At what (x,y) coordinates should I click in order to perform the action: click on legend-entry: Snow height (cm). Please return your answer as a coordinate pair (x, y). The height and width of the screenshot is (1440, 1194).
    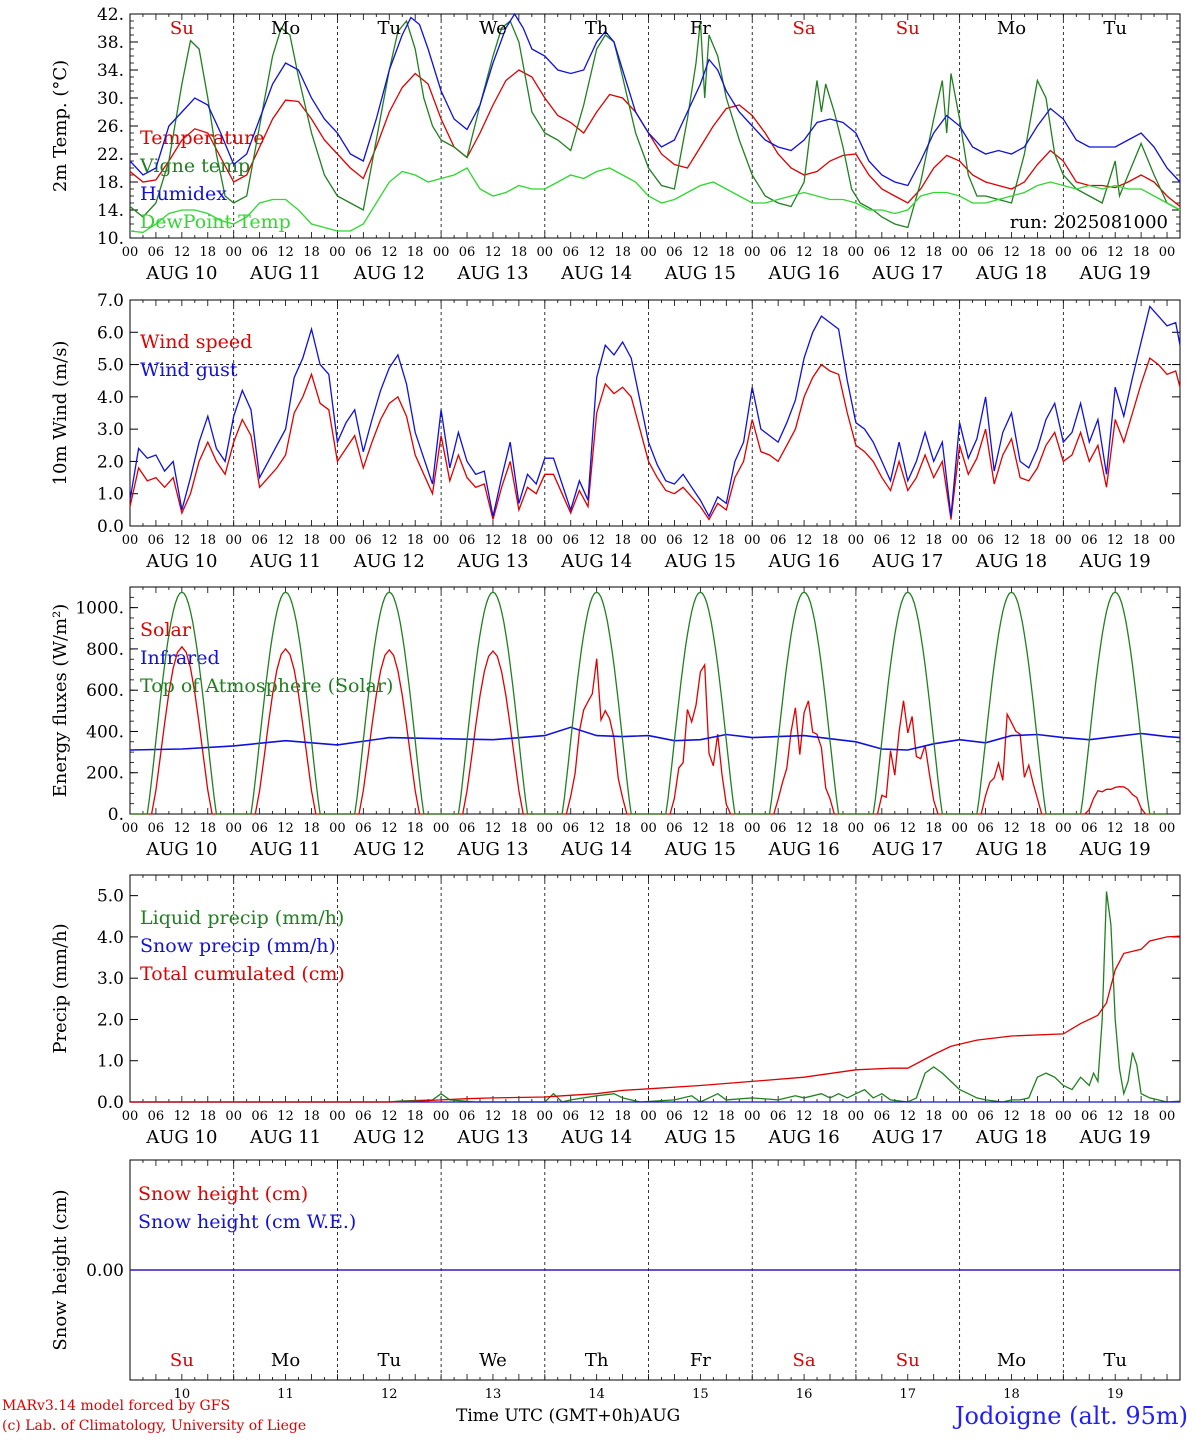
    Looking at the image, I should click on (223, 1194).